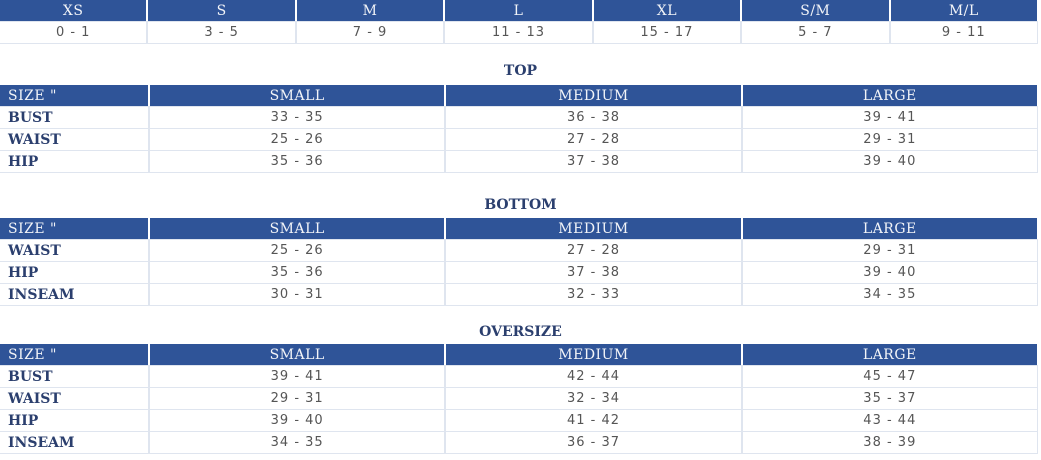  I want to click on section-title: BOTTOM, so click(520, 205).